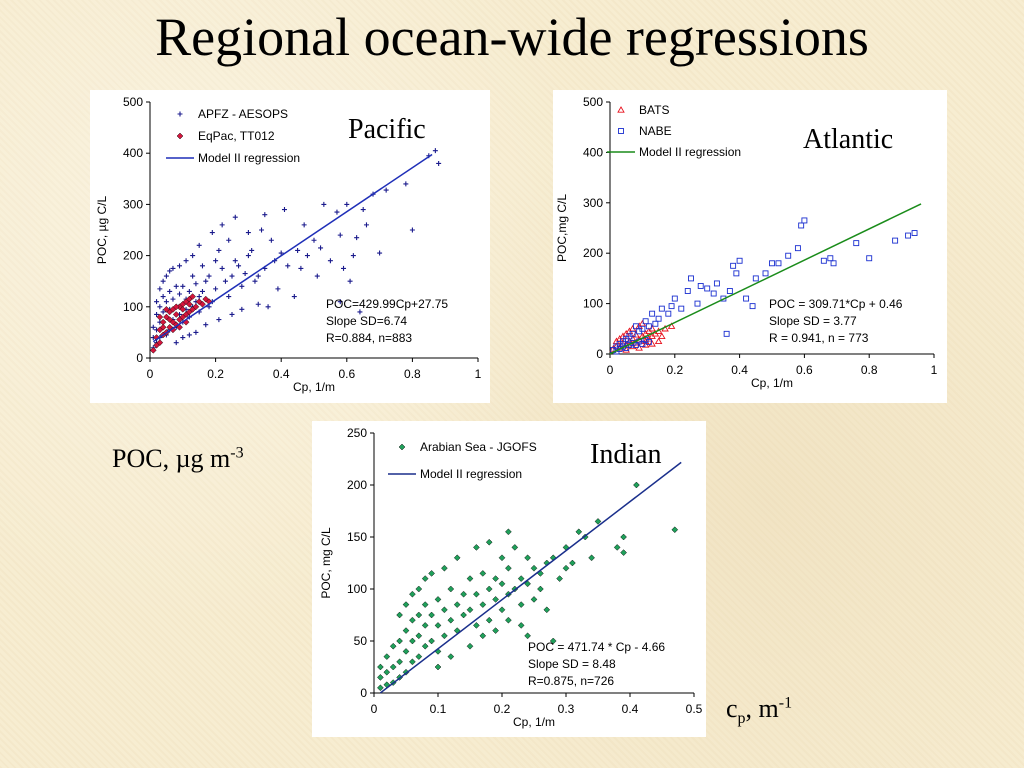  Describe the element at coordinates (326, 563) in the screenshot. I see `y-axis-label: POC, mg C/L` at that location.